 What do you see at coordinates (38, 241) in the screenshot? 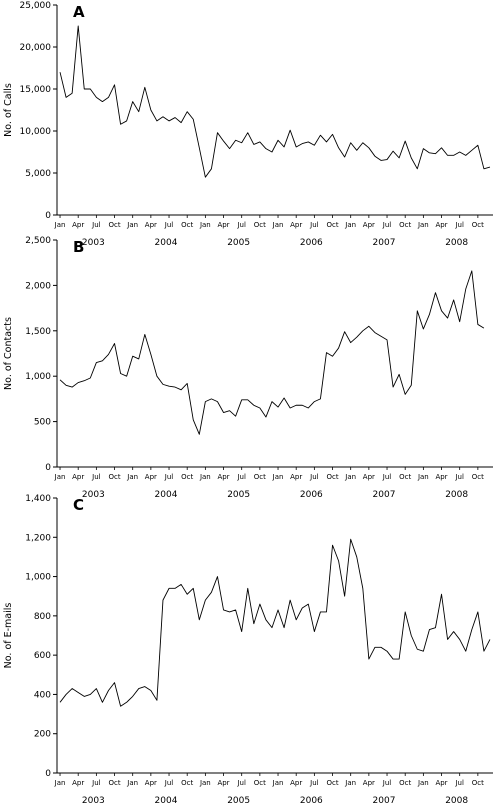
I see `y-tick-label: 2,500` at bounding box center [38, 241].